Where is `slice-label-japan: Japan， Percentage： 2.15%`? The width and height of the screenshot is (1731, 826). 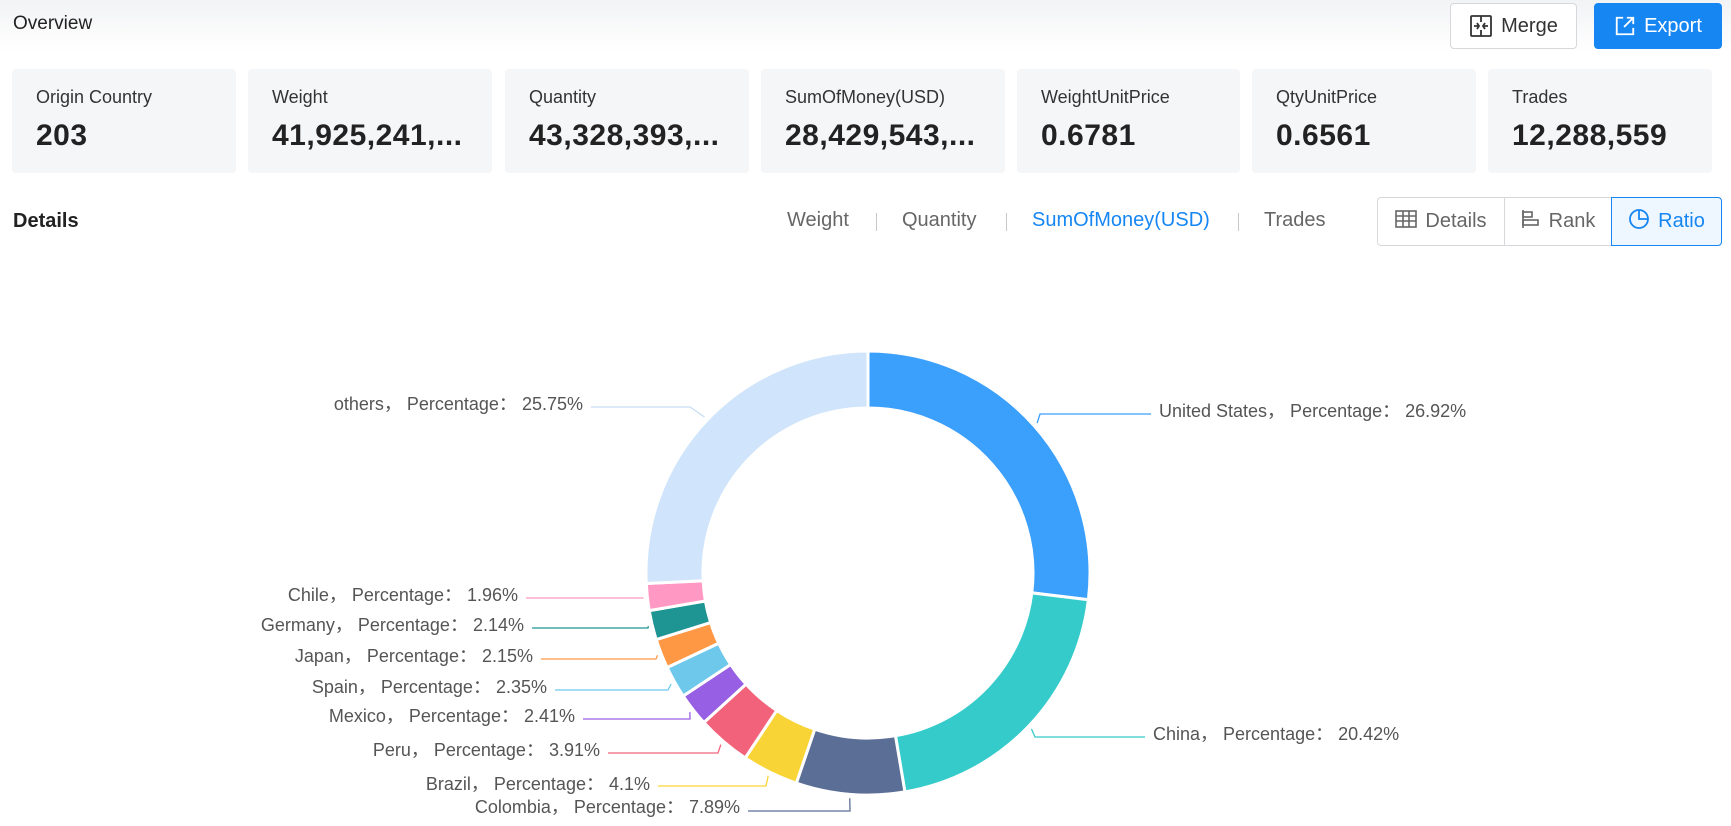
slice-label-japan: Japan， Percentage： 2.15% is located at coordinates (414, 656).